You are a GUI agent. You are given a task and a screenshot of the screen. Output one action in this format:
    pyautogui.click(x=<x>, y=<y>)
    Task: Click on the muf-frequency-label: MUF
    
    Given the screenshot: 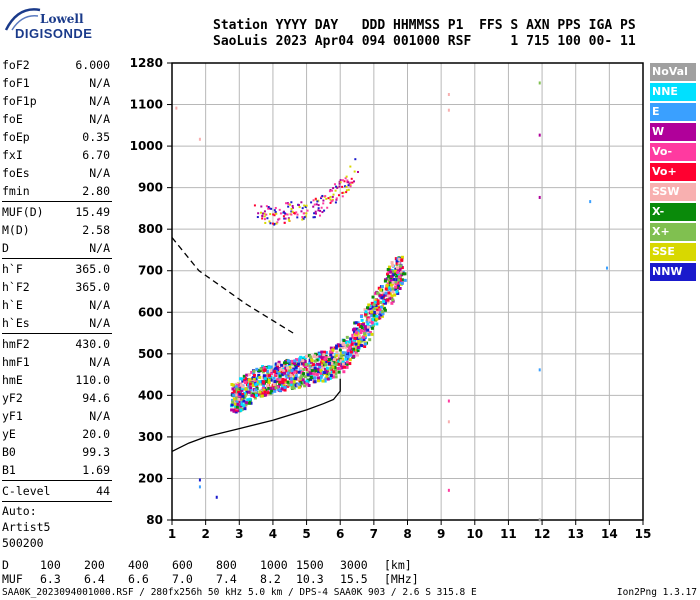 What is the action you would take?
    pyautogui.click(x=12, y=579)
    